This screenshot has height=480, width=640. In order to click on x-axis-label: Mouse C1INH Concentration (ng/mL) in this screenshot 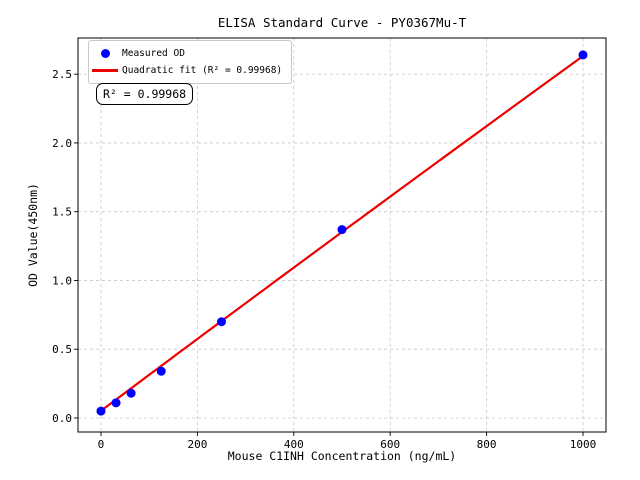, I will do `click(342, 456)`.